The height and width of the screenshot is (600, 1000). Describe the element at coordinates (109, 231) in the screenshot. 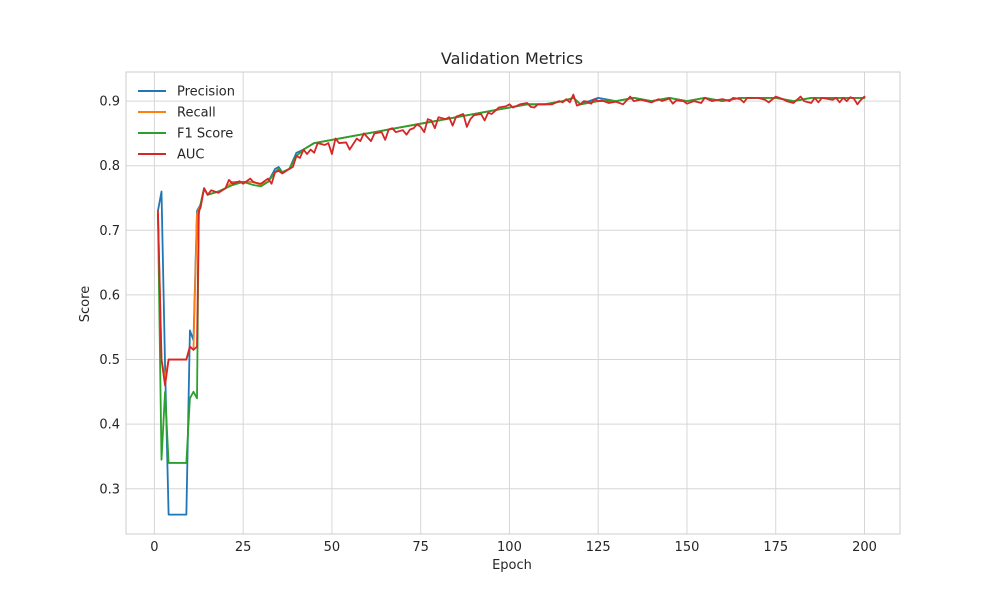

I see `y-tick-label: 0.7` at that location.